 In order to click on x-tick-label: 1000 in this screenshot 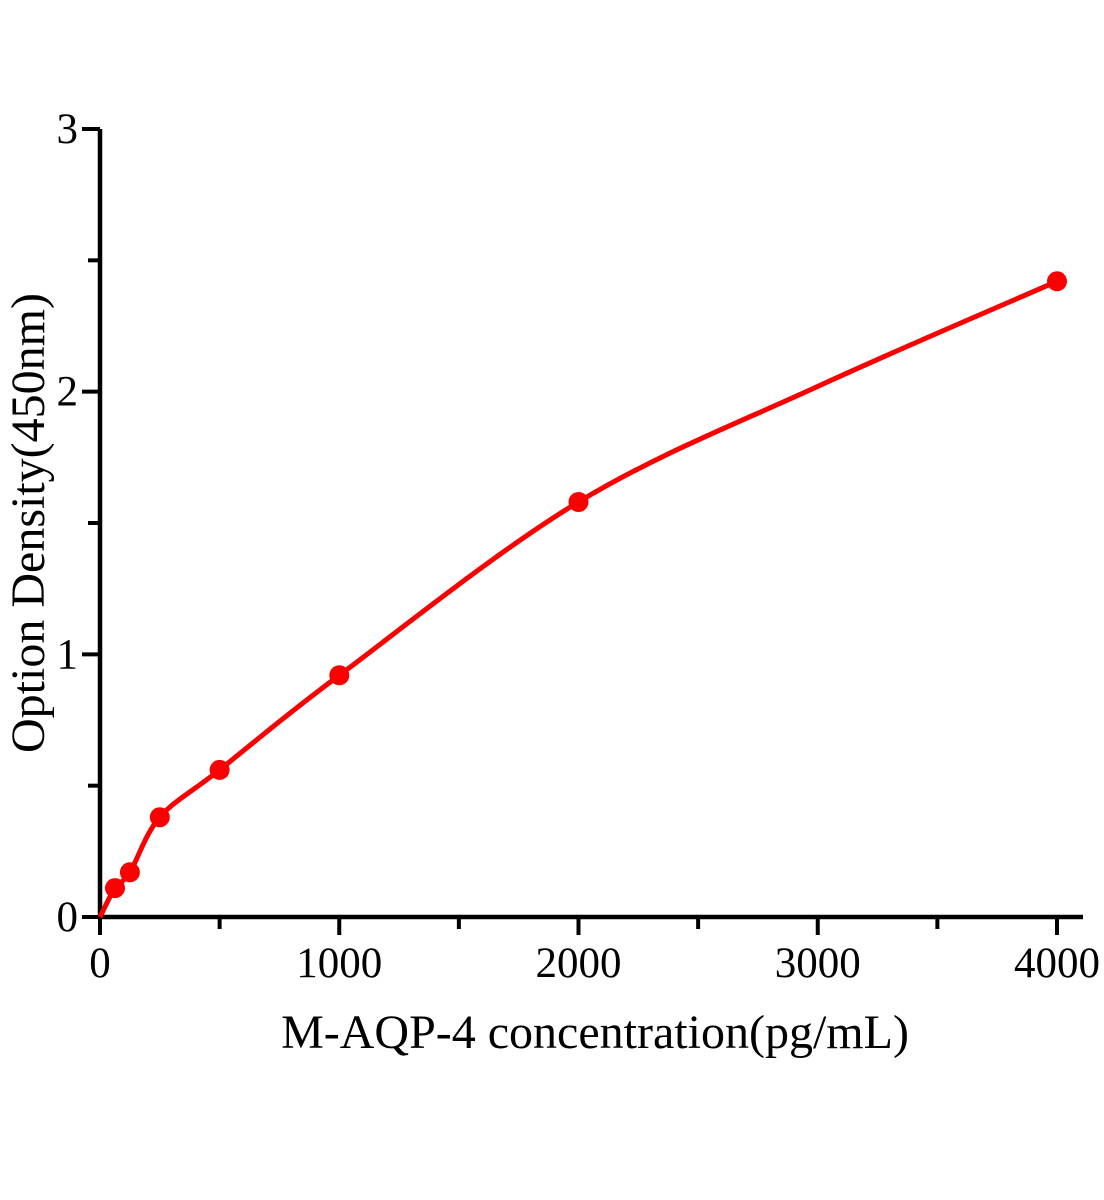, I will do `click(339, 963)`.